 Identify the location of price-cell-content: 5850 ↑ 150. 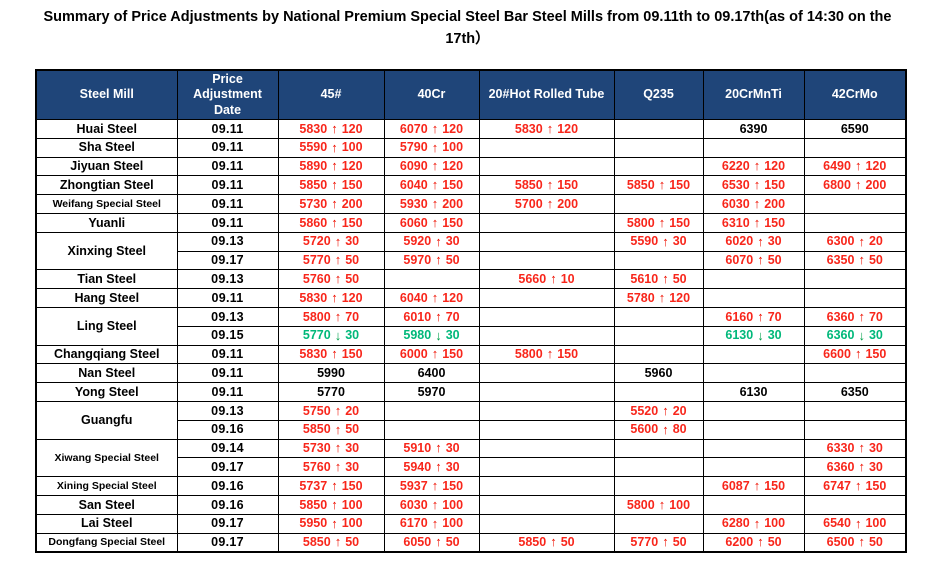
(658, 185).